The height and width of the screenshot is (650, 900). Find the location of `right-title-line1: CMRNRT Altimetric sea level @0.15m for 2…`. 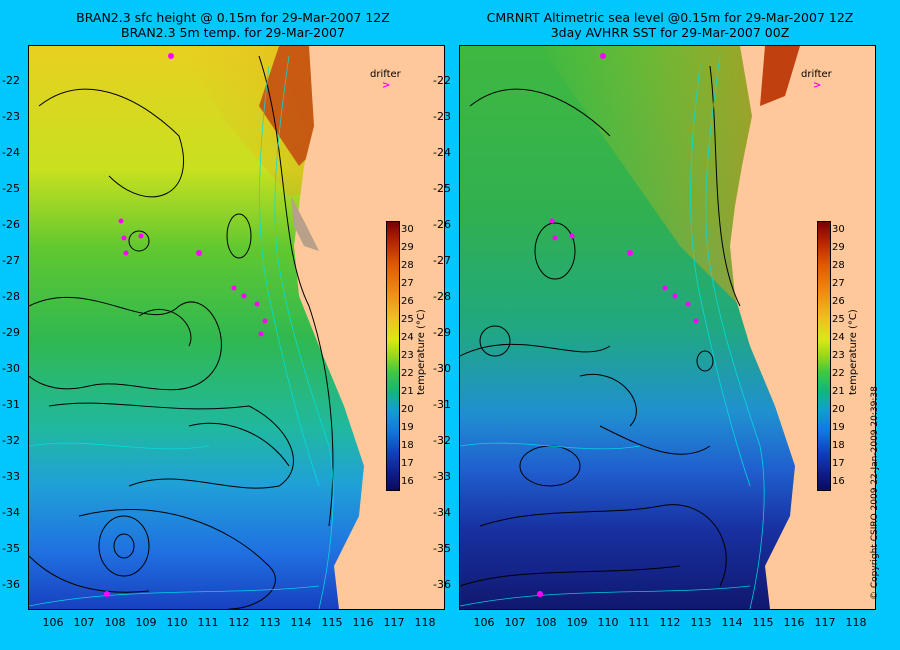

right-title-line1: CMRNRT Altimetric sea level @0.15m for 2… is located at coordinates (670, 17).